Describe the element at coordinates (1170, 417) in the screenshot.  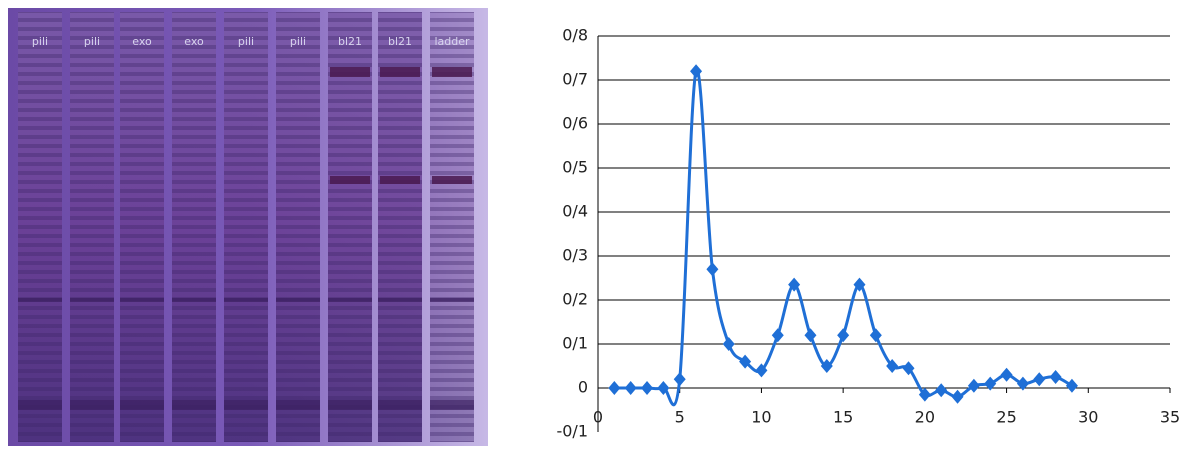
I see `x-tick-label: 35` at that location.